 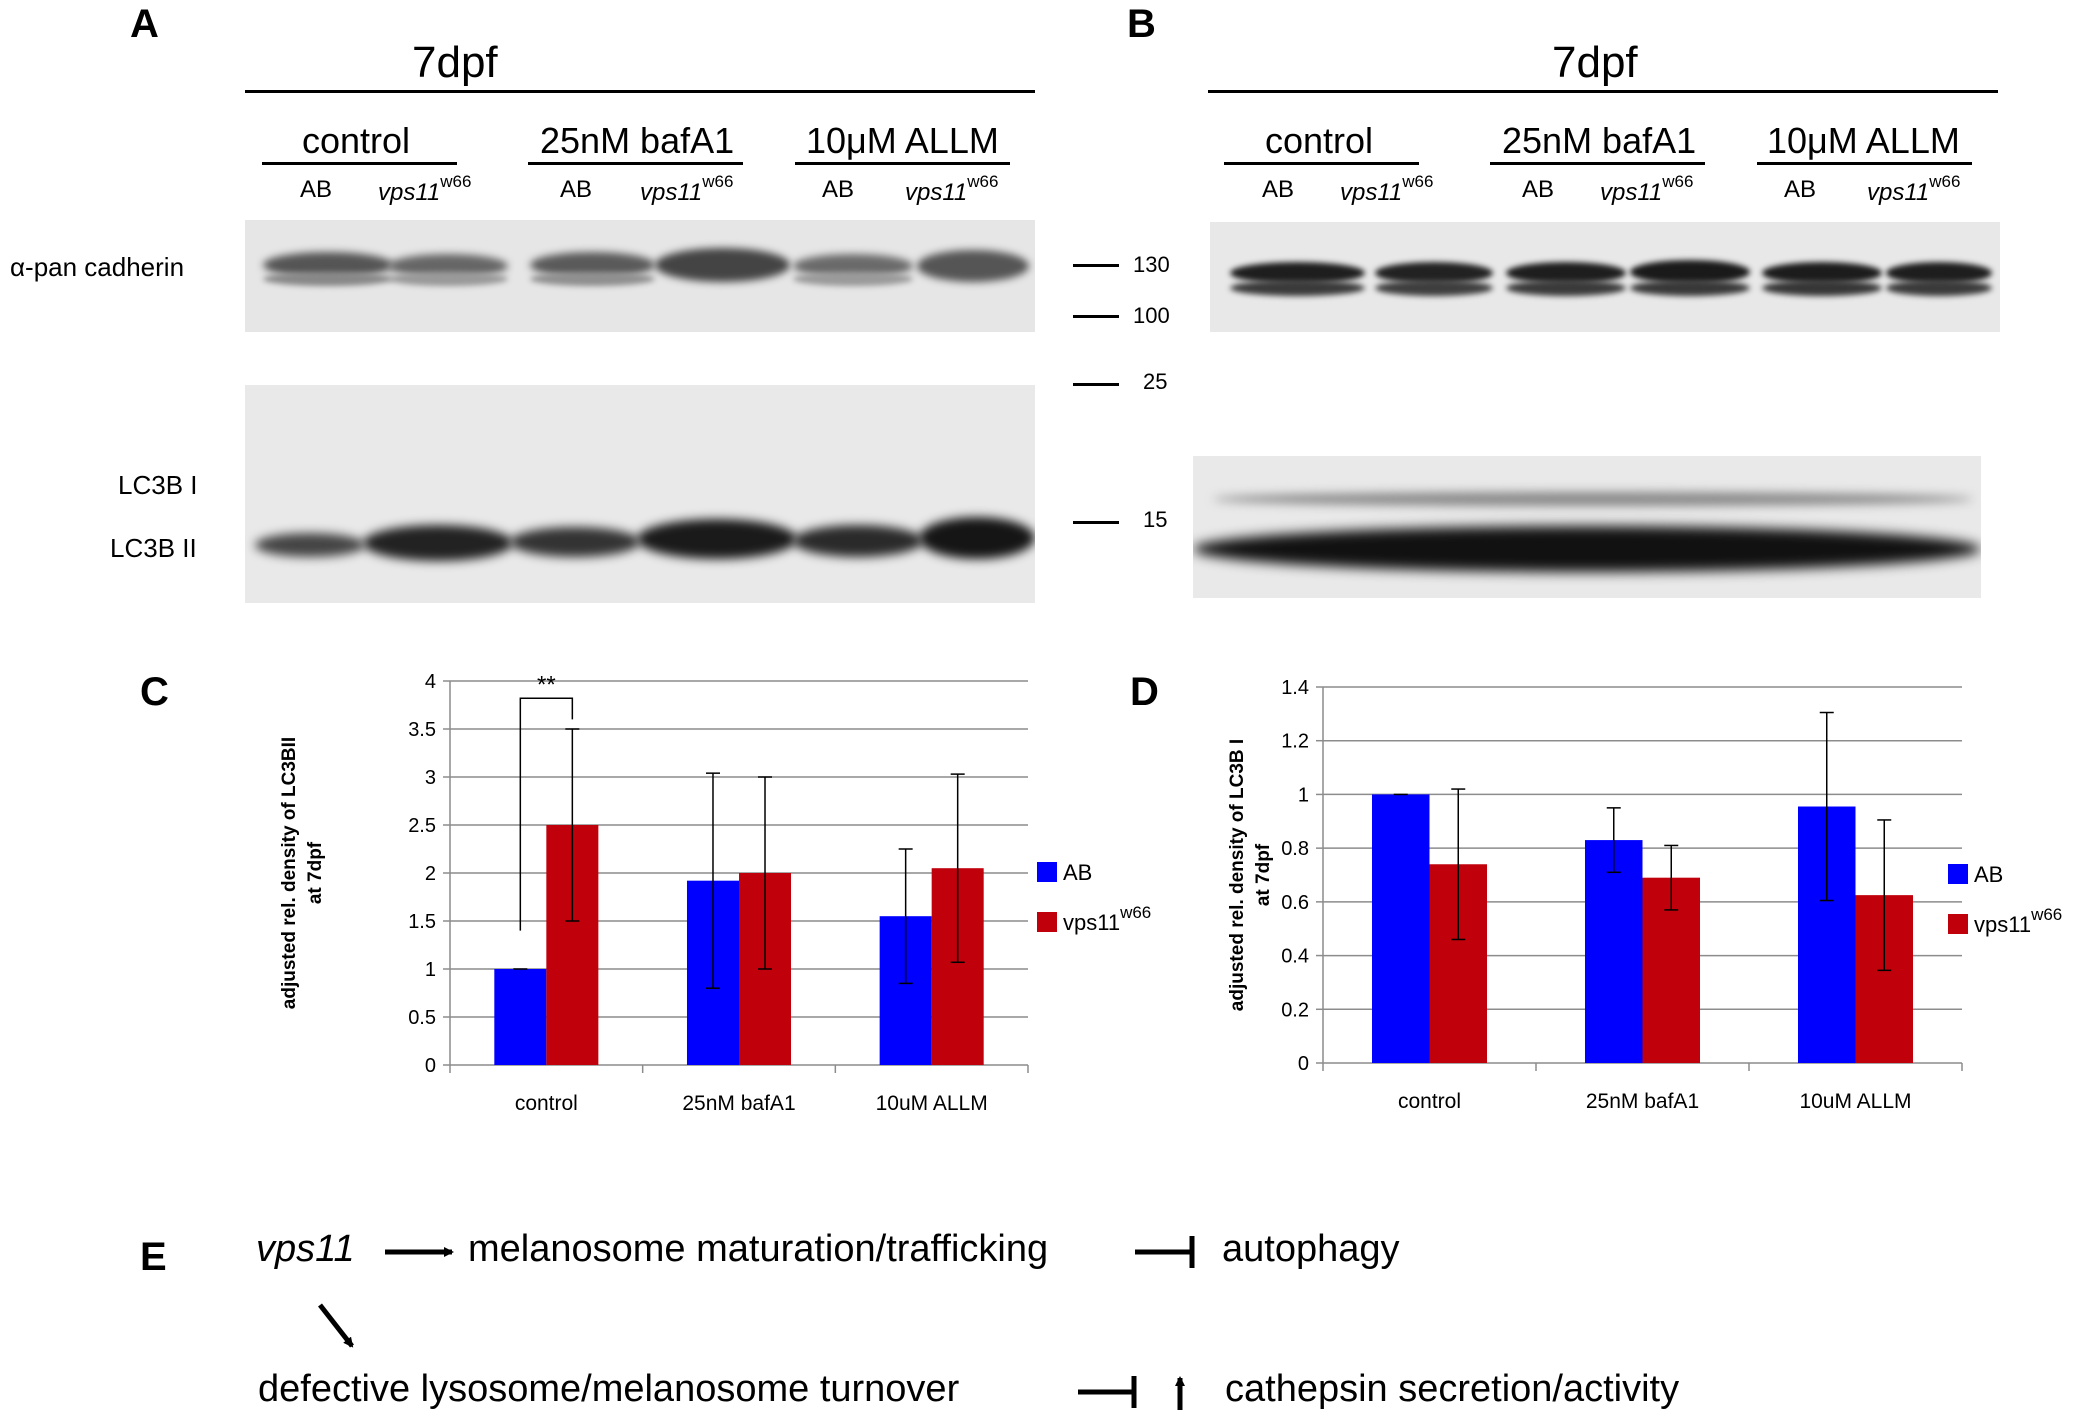 What do you see at coordinates (97, 267) in the screenshot?
I see `row-label-cadherin: α-pan cadherin` at bounding box center [97, 267].